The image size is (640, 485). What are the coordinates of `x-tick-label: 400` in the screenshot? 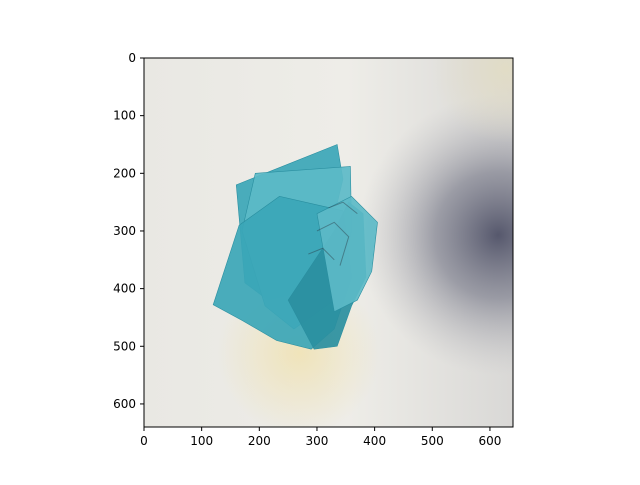 It's located at (374, 441).